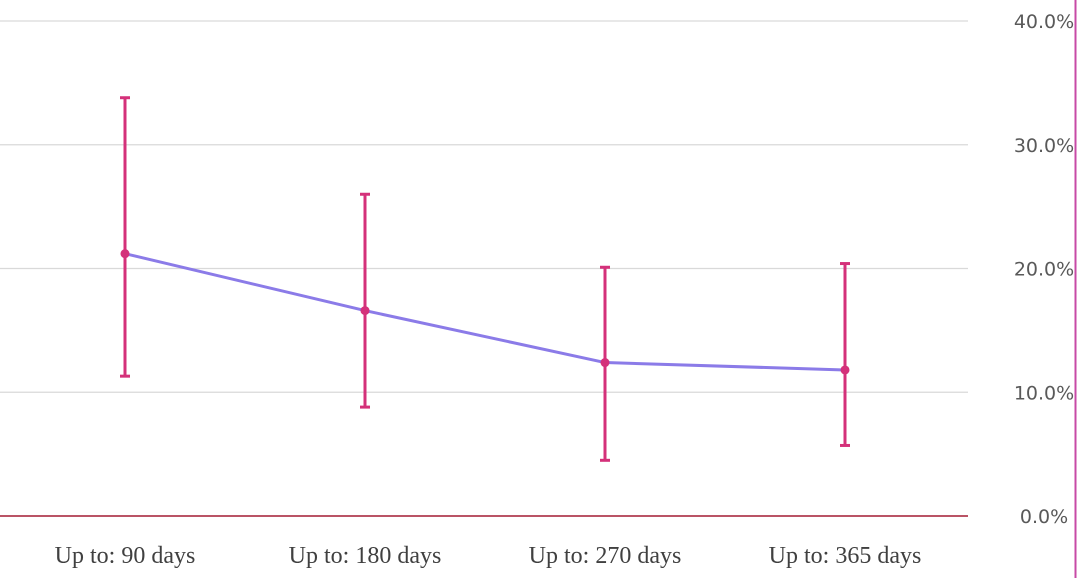  I want to click on x-tick-label-3: Up to: 365 days, so click(845, 556).